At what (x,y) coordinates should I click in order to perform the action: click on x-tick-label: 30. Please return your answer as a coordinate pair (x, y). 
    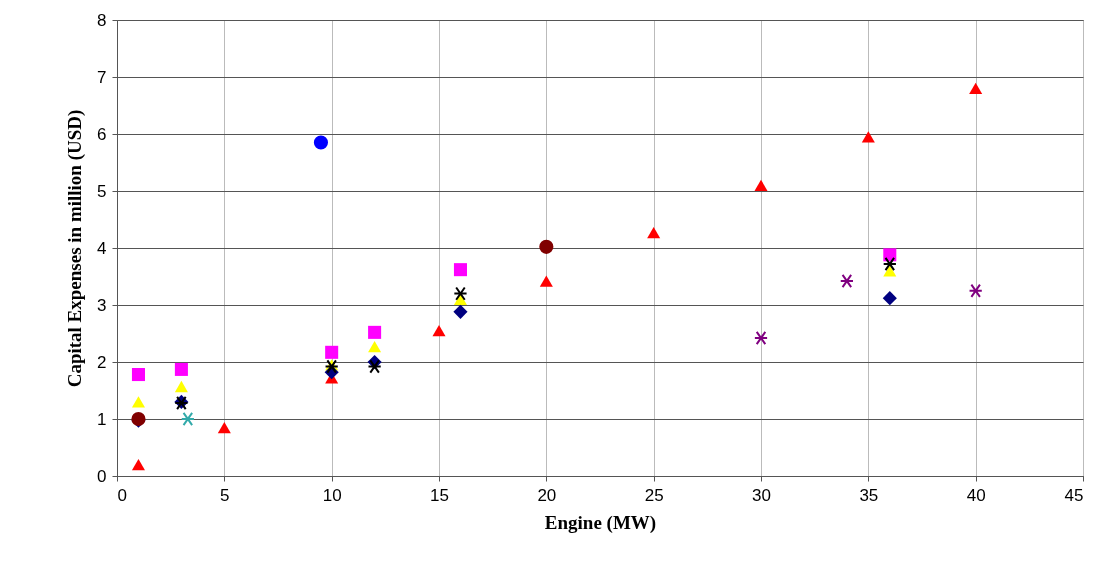
    Looking at the image, I should click on (761, 495).